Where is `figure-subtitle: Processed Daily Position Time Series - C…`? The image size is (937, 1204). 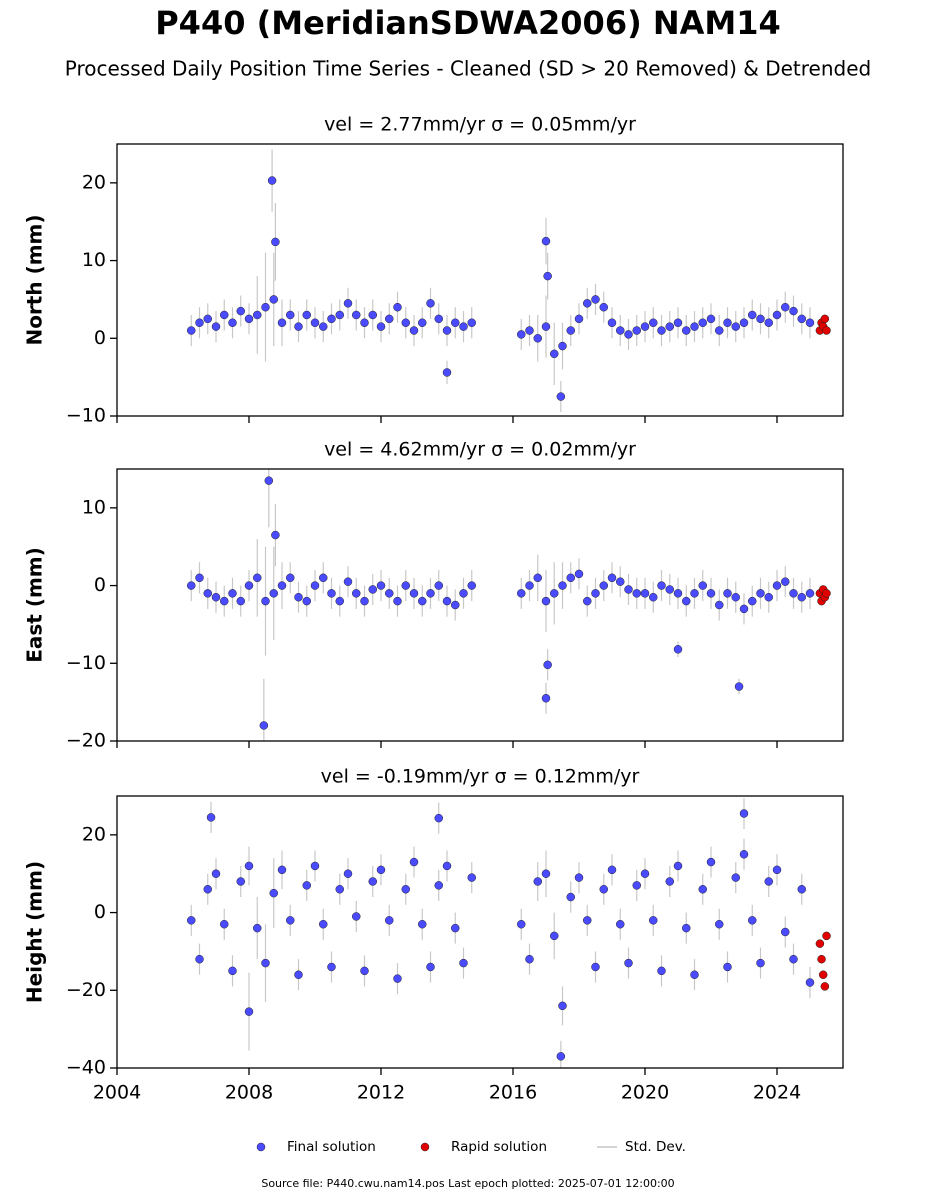 figure-subtitle: Processed Daily Position Time Series - C… is located at coordinates (468, 69).